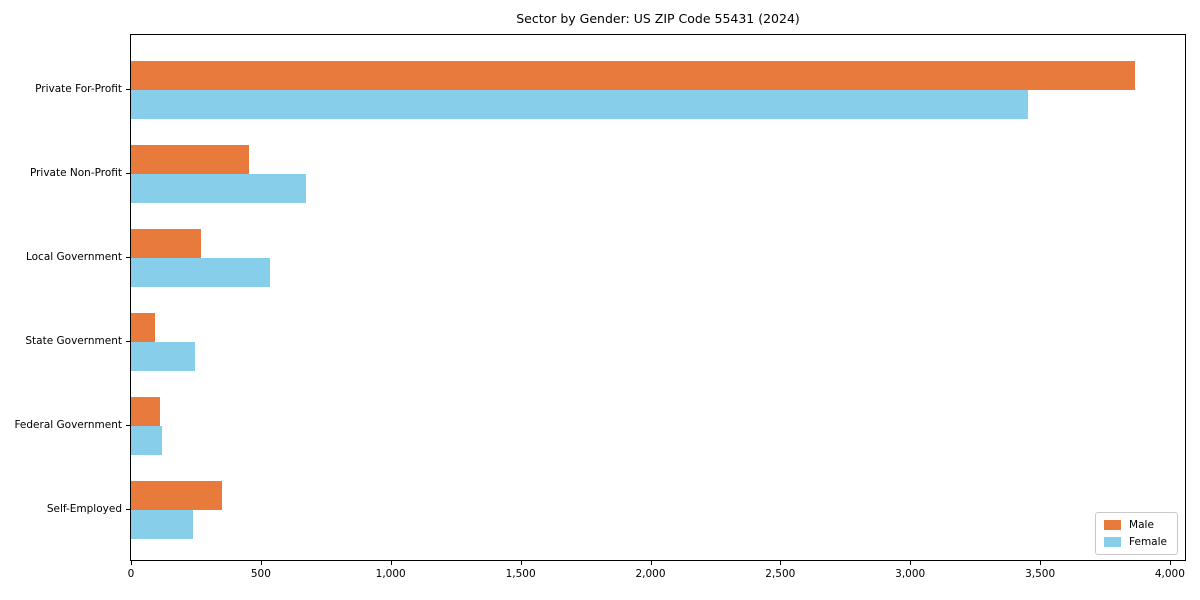 The width and height of the screenshot is (1200, 600). I want to click on y-axis-label: Local Government, so click(73, 256).